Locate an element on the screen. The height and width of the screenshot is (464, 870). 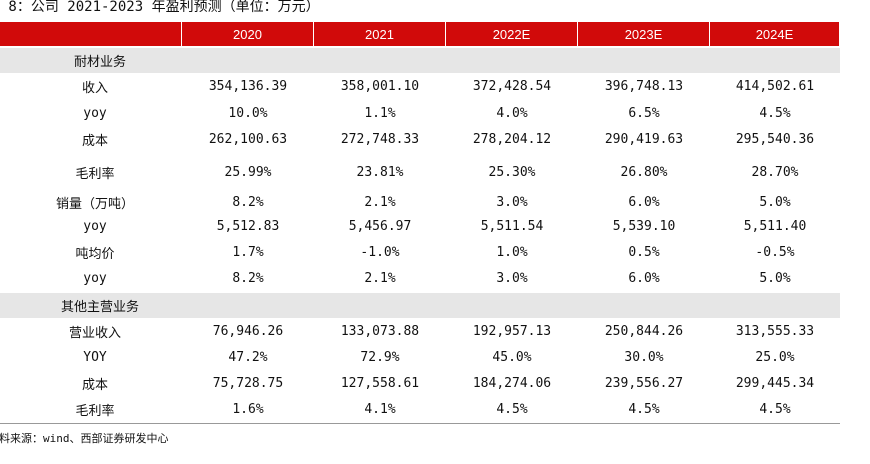
table-cell: 4.1% is located at coordinates (380, 409).